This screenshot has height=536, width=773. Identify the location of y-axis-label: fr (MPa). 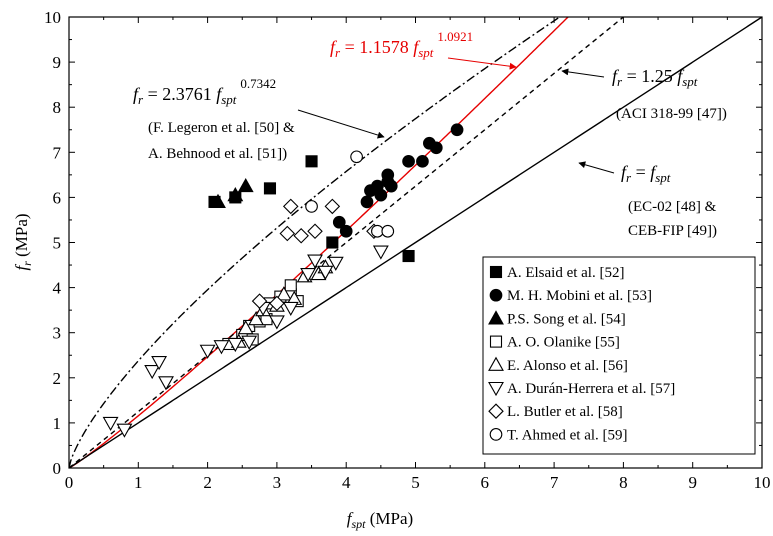
(23, 241).